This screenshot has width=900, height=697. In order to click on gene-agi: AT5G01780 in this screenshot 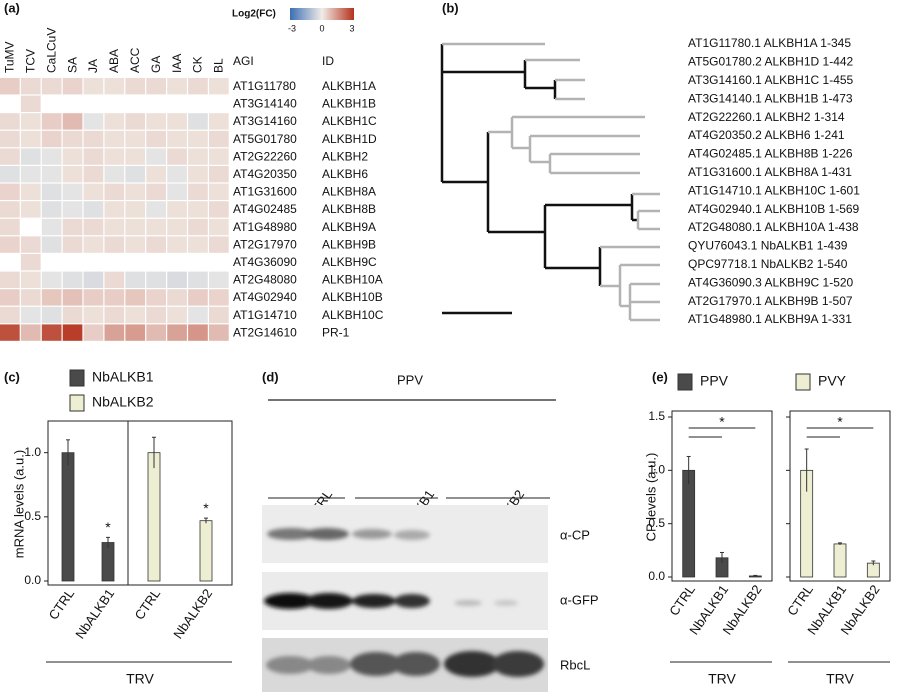, I will do `click(265, 139)`.